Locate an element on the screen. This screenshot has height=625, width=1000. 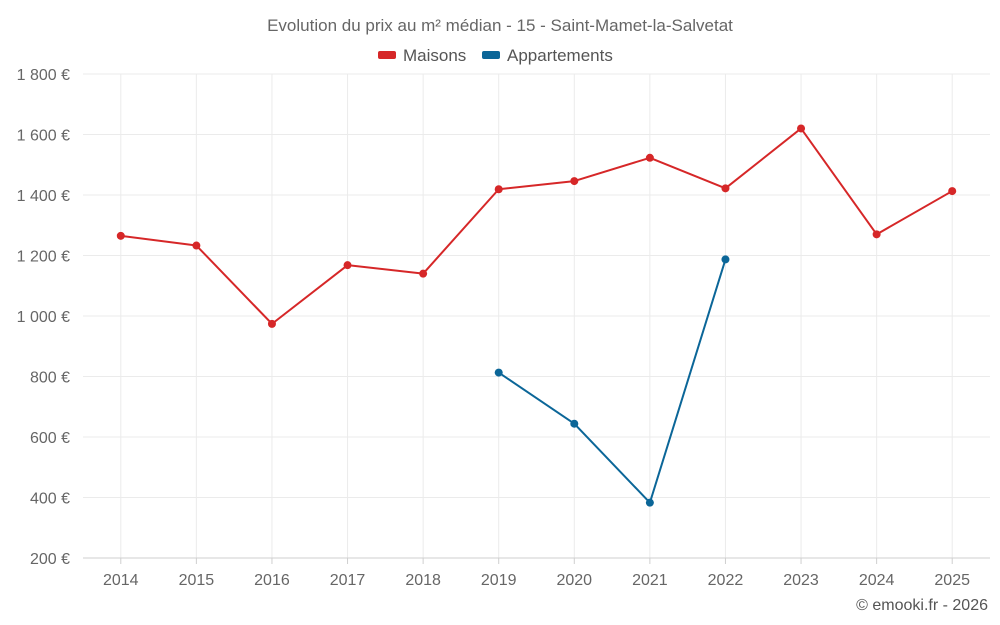
legend-item-maisons: Maisons is located at coordinates (422, 55).